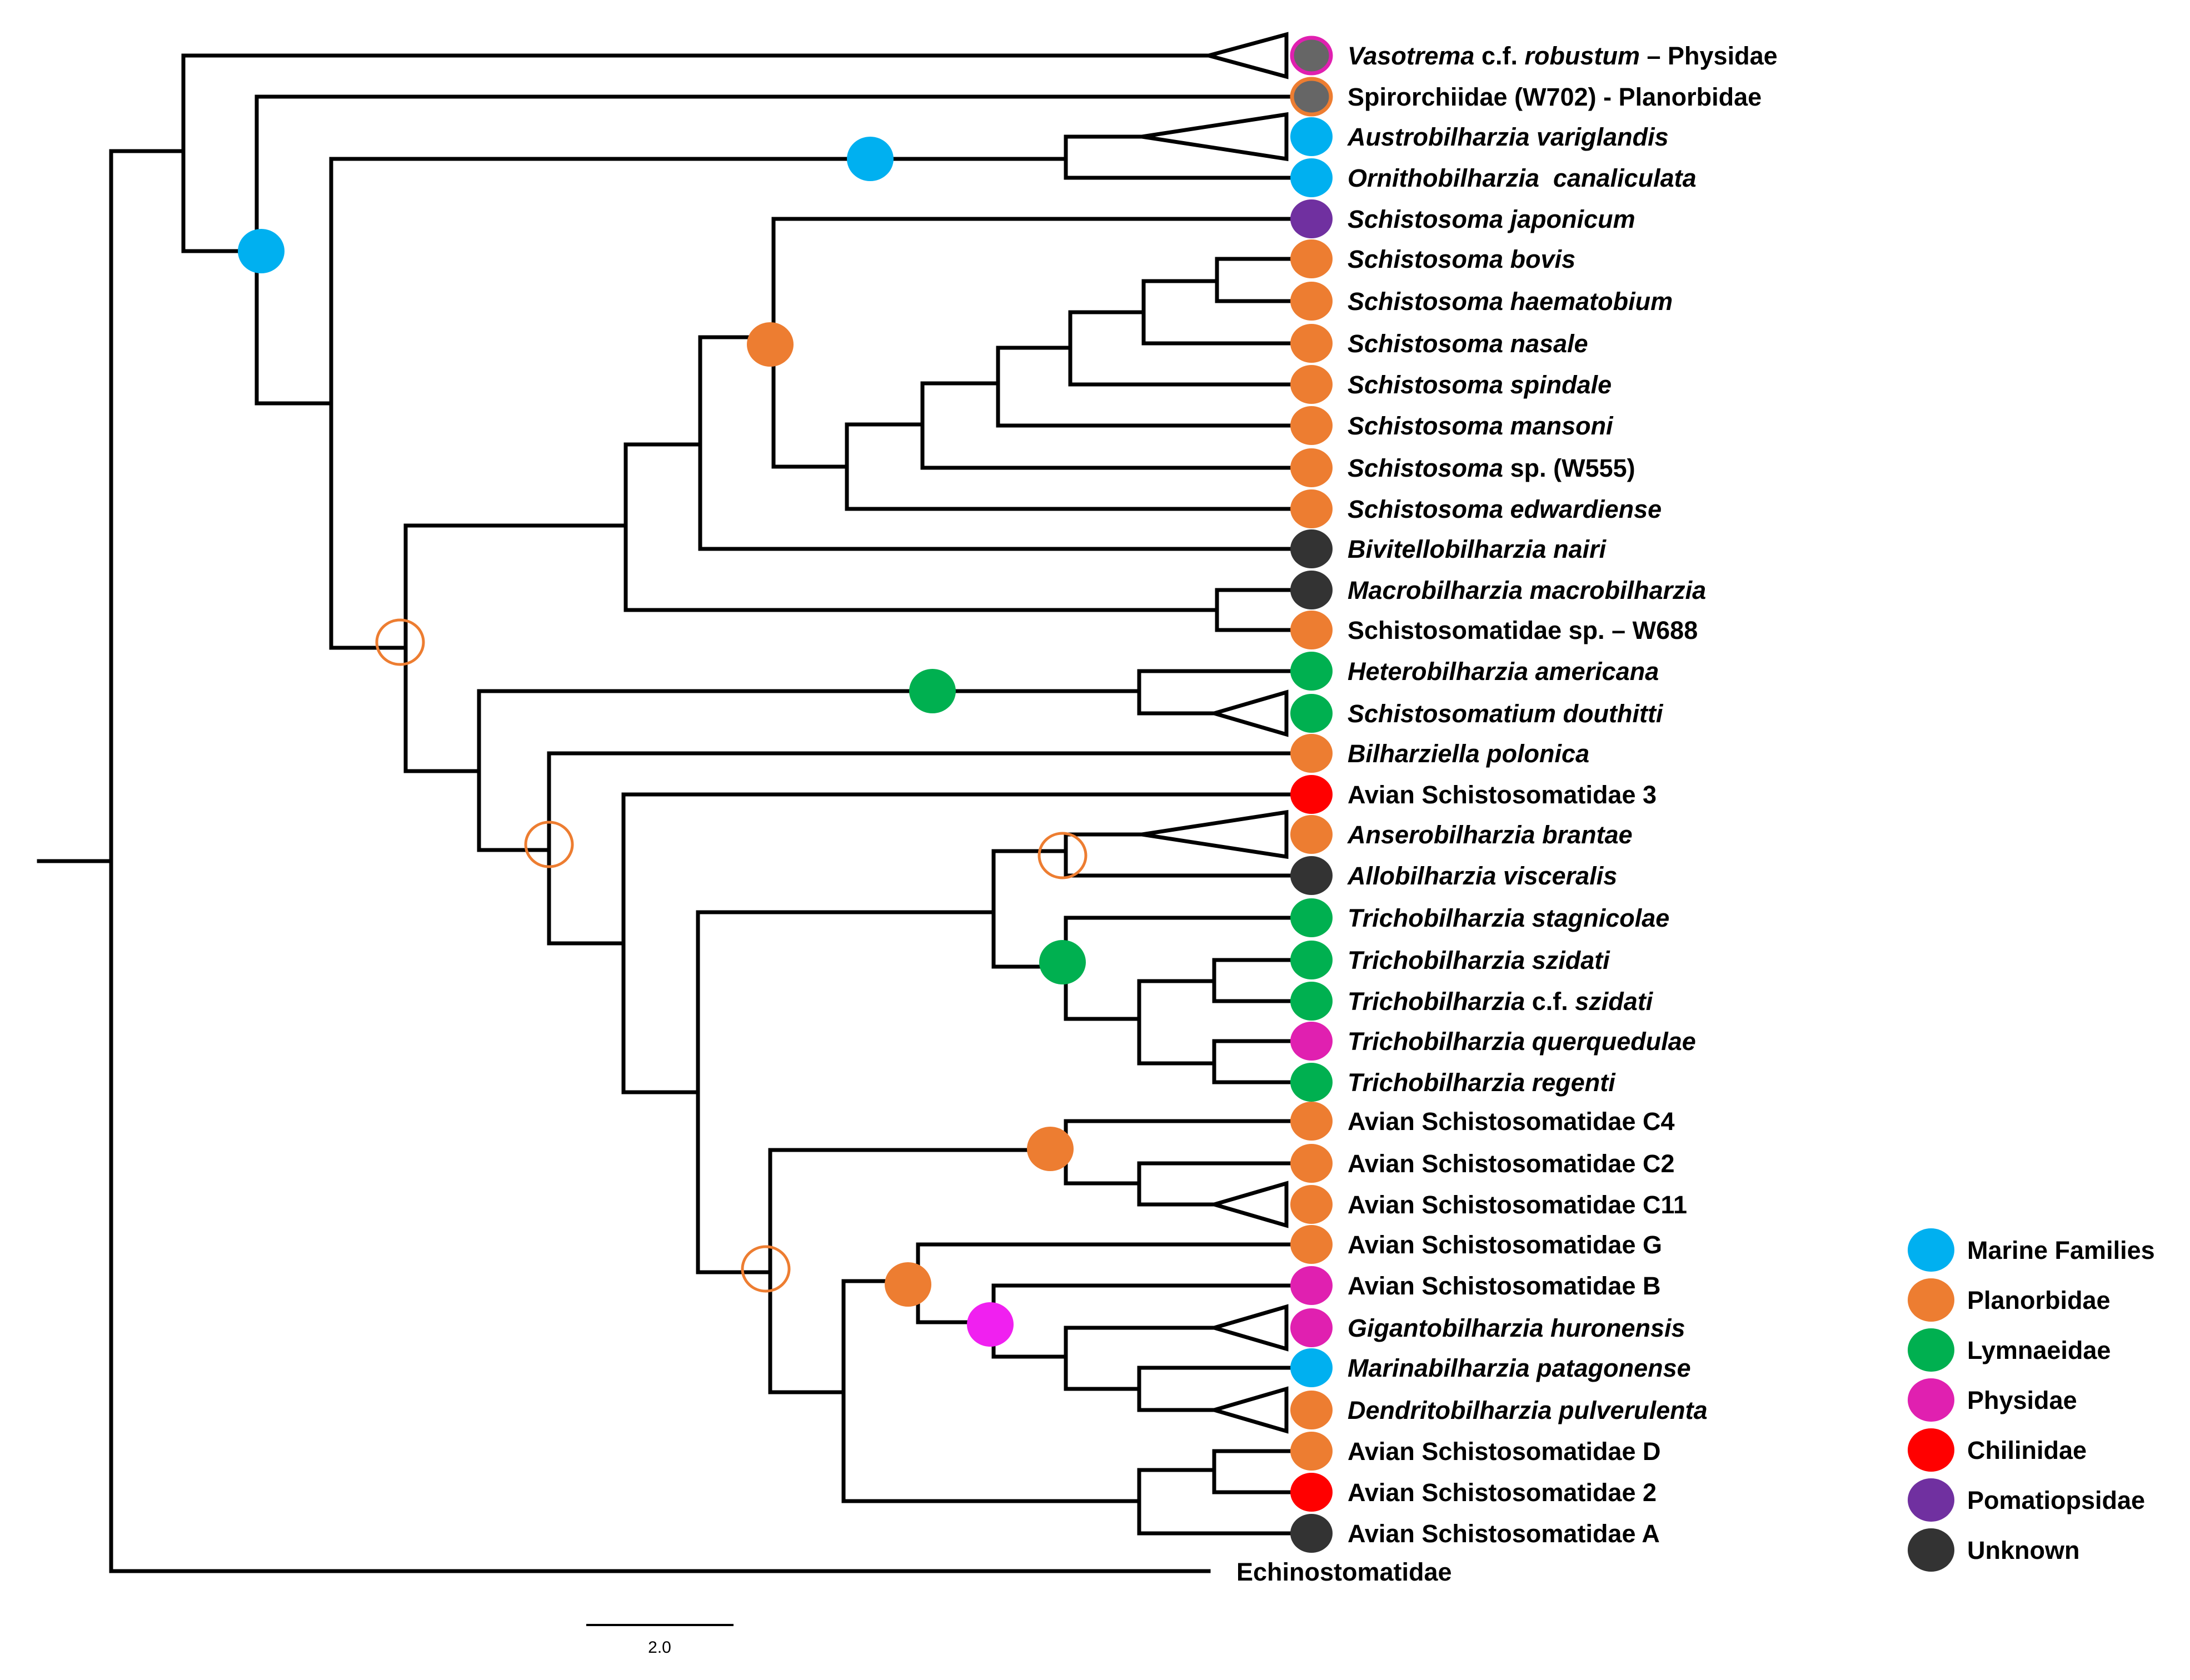 This screenshot has height=1680, width=2190. Describe the element at coordinates (1481, 426) in the screenshot. I see `taxon-label: Schistosoma mansoni` at that location.